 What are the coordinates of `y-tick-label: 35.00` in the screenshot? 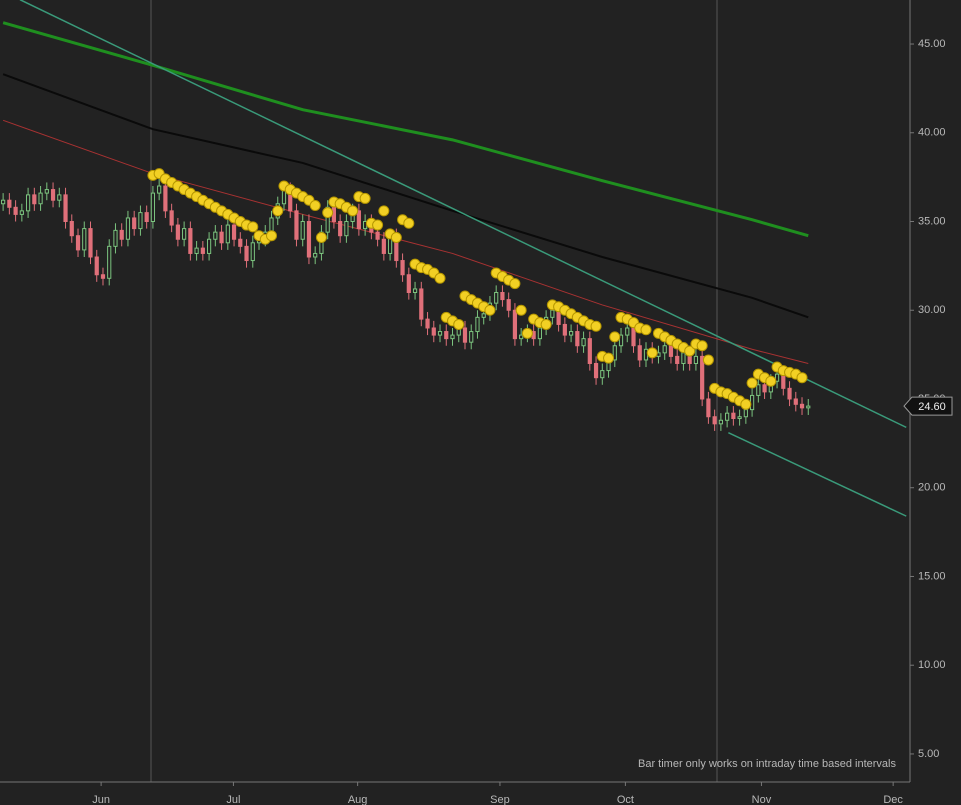 It's located at (932, 221).